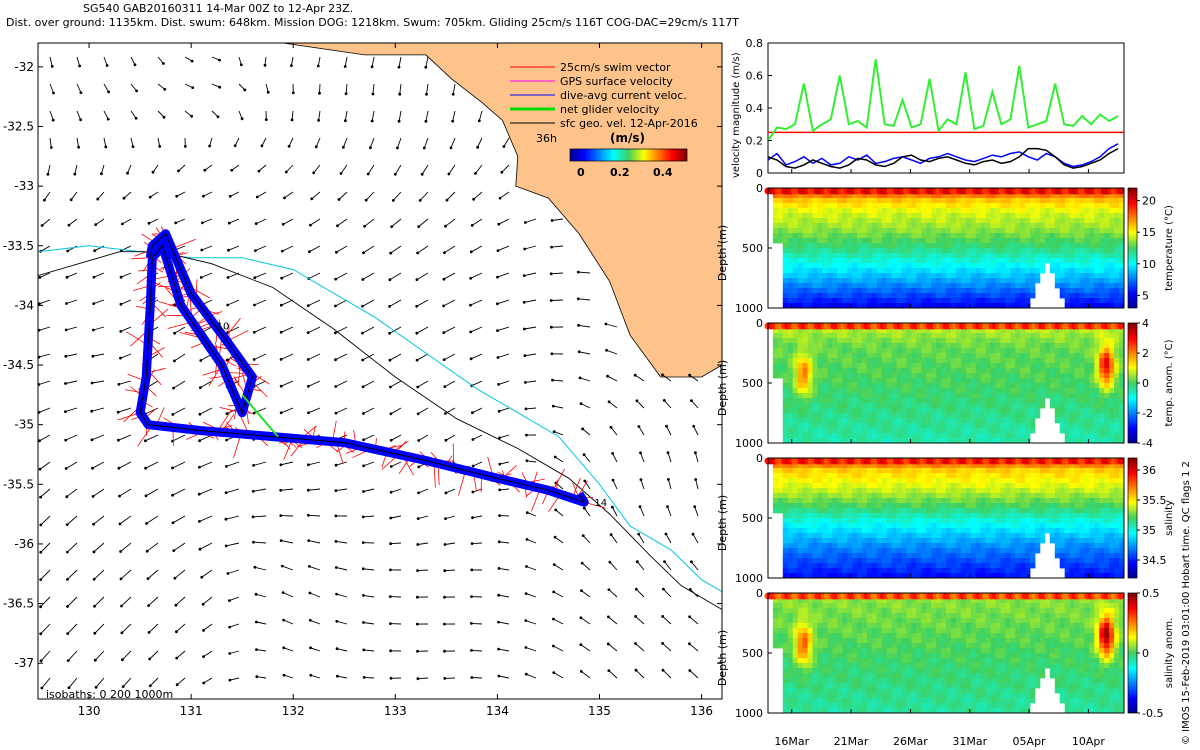 This screenshot has height=750, width=1200. Describe the element at coordinates (1121, 326) in the screenshot. I see `surface-sample` at that location.